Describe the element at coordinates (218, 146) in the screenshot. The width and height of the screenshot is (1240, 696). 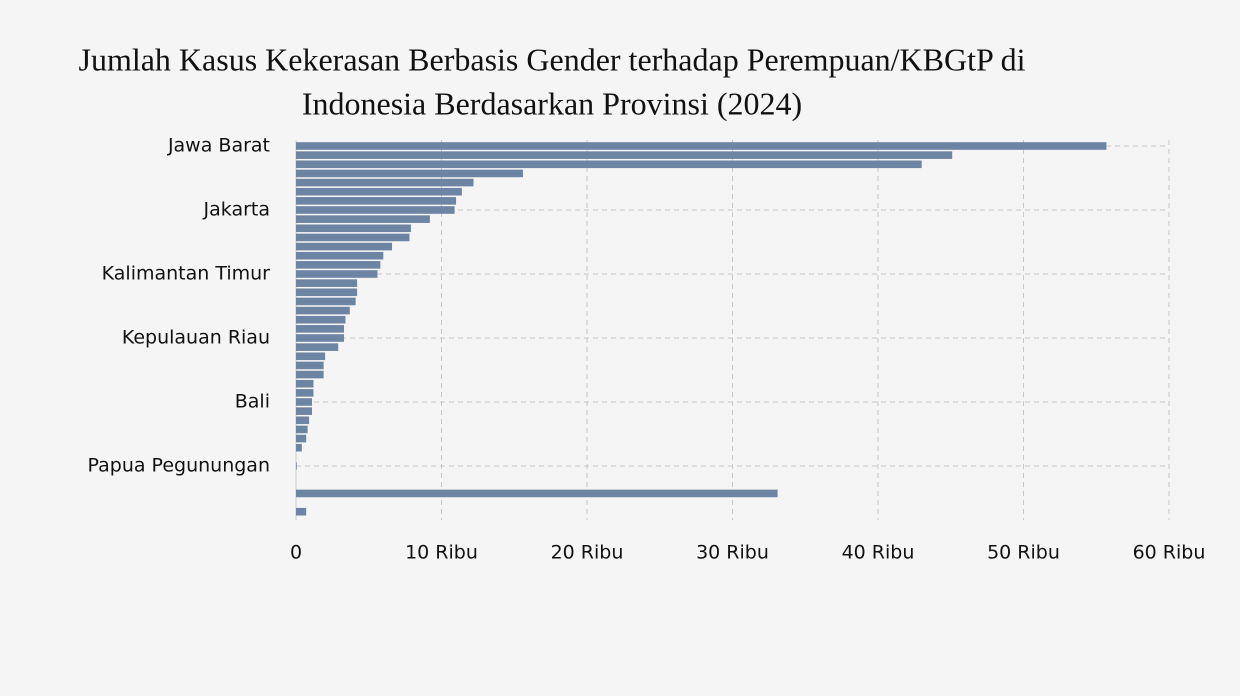
I see `y-tick-label: Jawa Barat` at that location.